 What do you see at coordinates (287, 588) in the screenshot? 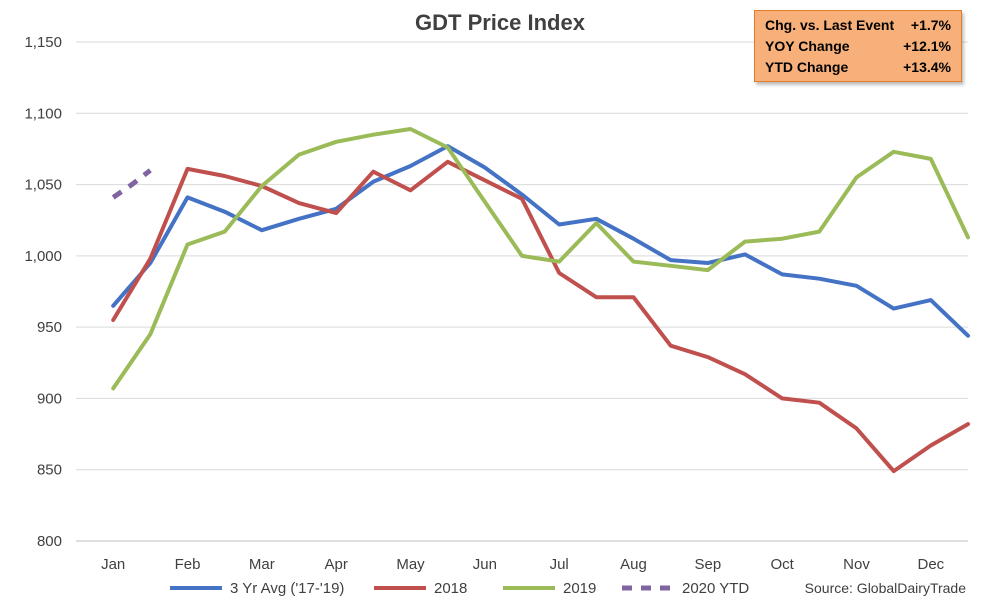
I see `legend-label: 3 Yr Avg ('17-'19)` at bounding box center [287, 588].